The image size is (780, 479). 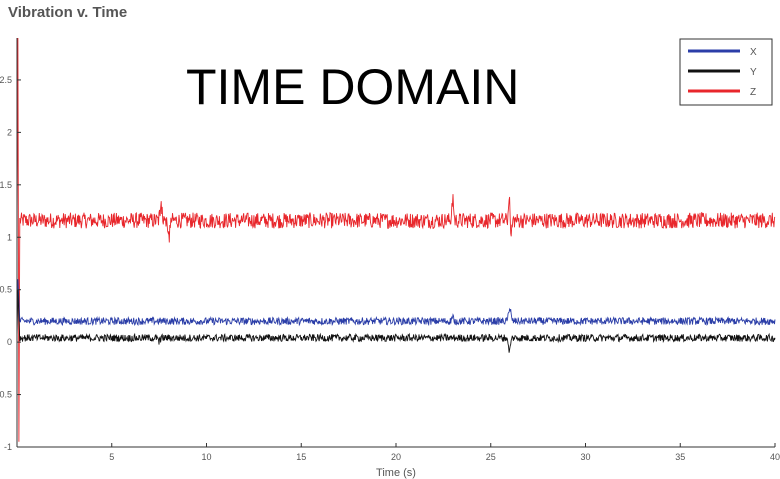 What do you see at coordinates (301, 457) in the screenshot?
I see `x-tick-label: 15` at bounding box center [301, 457].